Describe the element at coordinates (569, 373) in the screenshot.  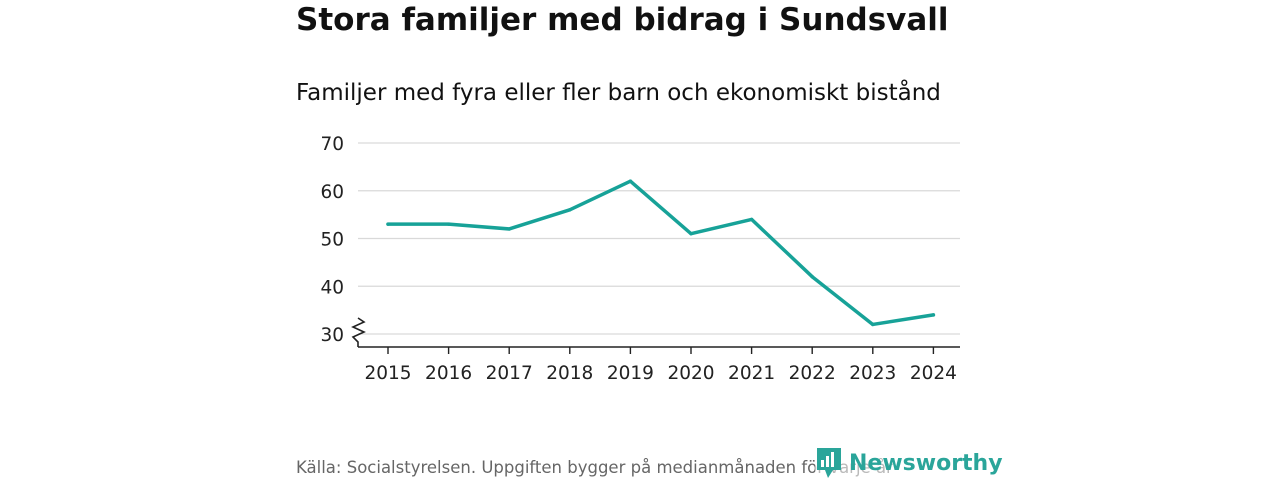
I see `x-tick-label-2018: 2018` at that location.